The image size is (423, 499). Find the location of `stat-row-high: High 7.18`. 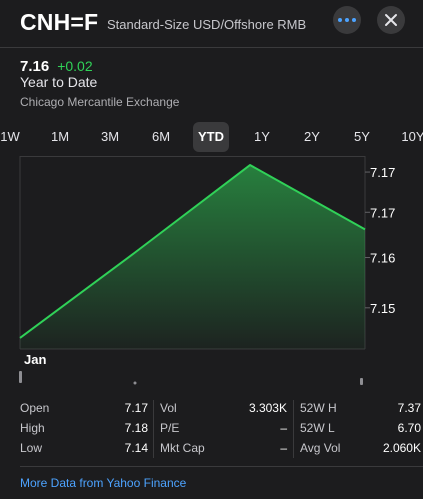

stat-row-high: High 7.18 is located at coordinates (84, 428).